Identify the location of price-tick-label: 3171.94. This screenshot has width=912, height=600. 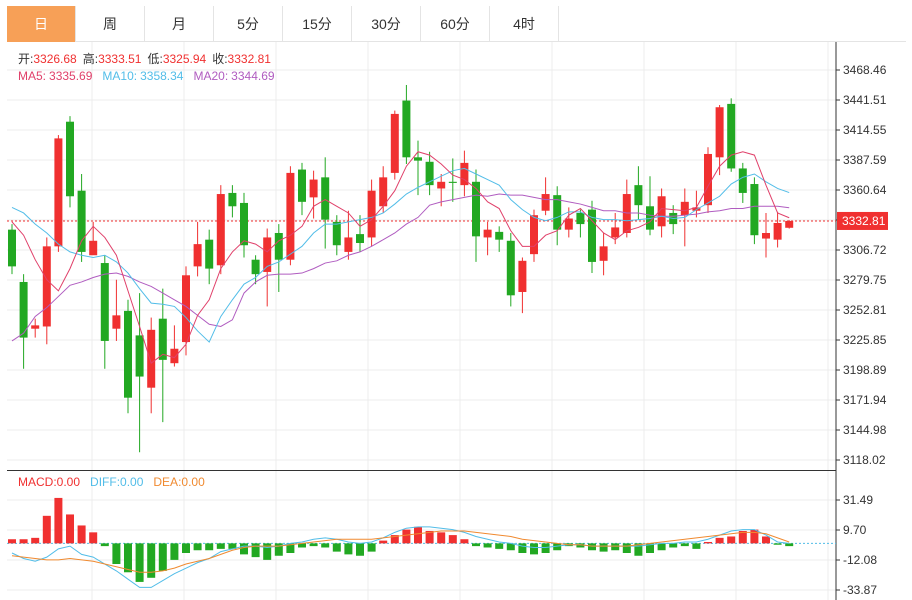
(865, 400).